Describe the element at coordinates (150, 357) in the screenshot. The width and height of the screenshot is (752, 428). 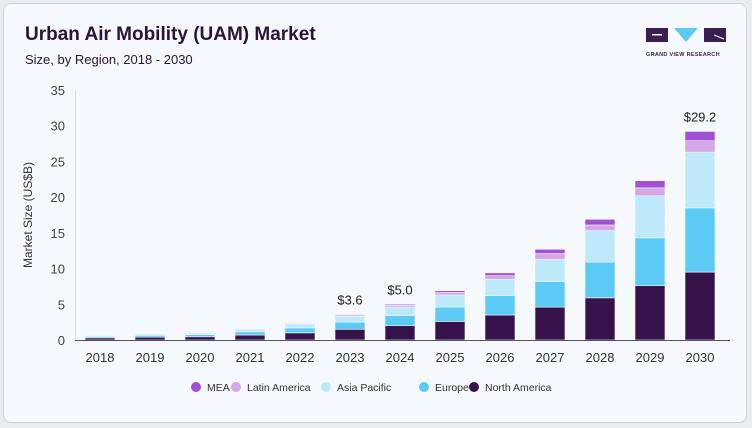
I see `x-tick-label: 2019` at that location.